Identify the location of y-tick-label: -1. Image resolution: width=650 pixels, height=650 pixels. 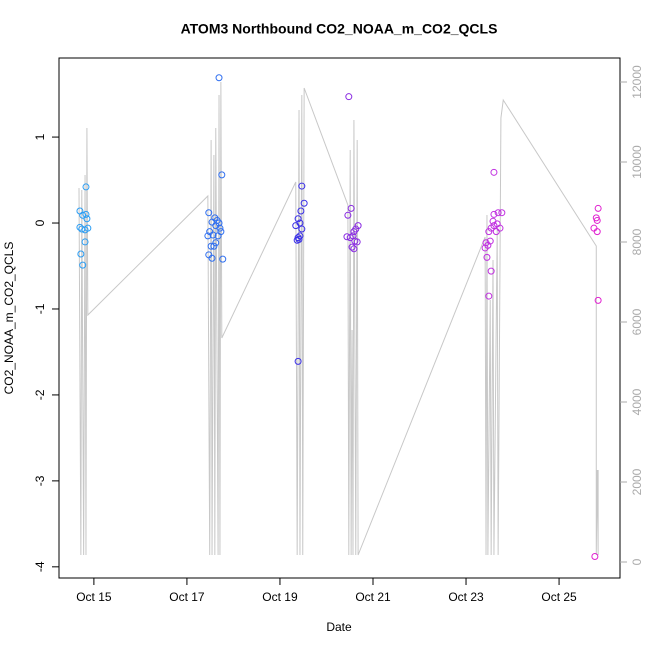
(40, 308).